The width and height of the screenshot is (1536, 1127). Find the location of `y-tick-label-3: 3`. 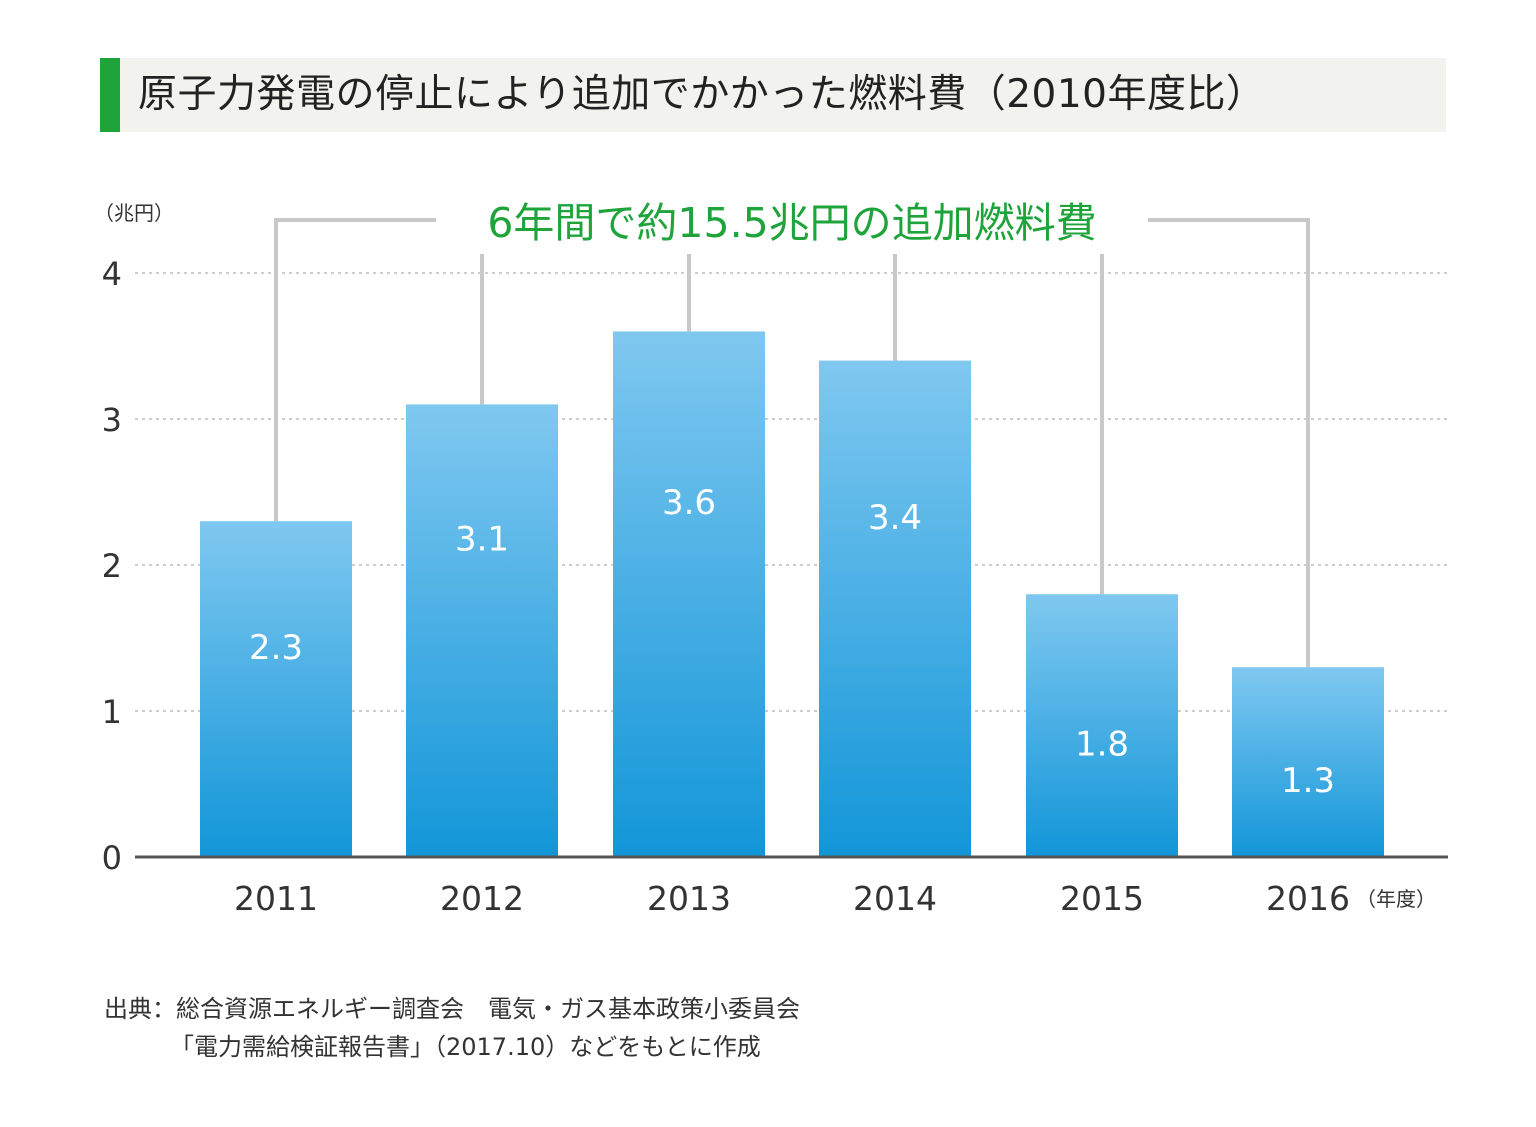

y-tick-label-3: 3 is located at coordinates (112, 420).